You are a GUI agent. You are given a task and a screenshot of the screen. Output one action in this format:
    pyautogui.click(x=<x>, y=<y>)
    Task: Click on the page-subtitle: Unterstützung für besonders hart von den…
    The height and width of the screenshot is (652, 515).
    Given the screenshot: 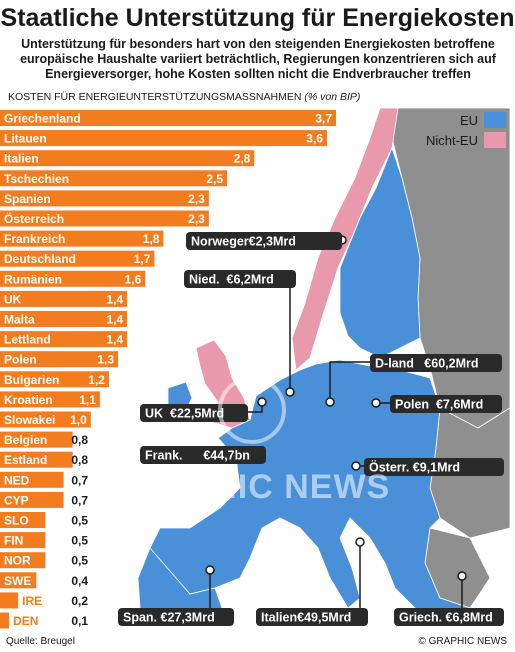 What is the action you would take?
    pyautogui.click(x=258, y=59)
    